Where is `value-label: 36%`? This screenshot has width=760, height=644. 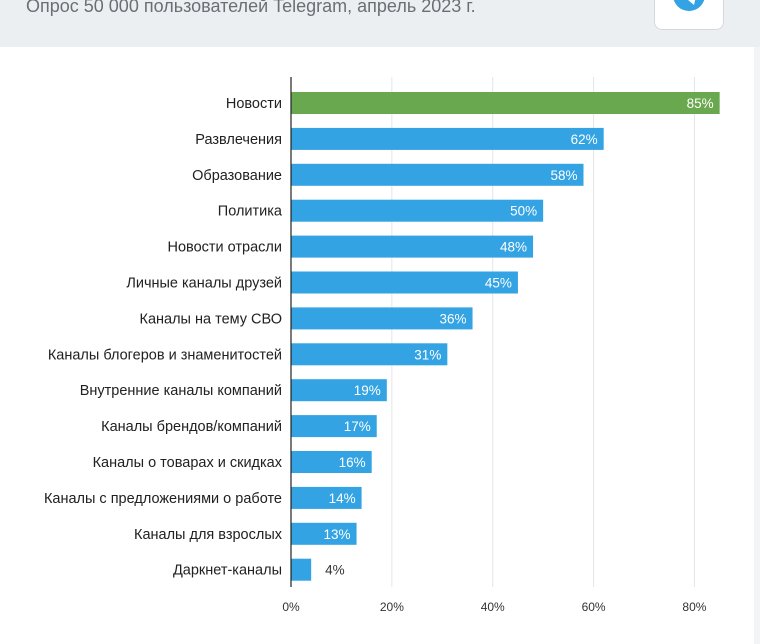 value-label: 36% is located at coordinates (453, 318).